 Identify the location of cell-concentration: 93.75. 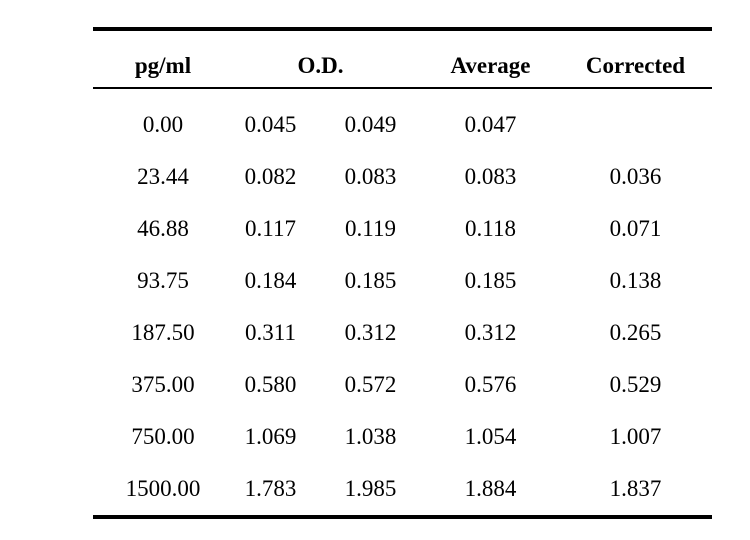
(163, 280).